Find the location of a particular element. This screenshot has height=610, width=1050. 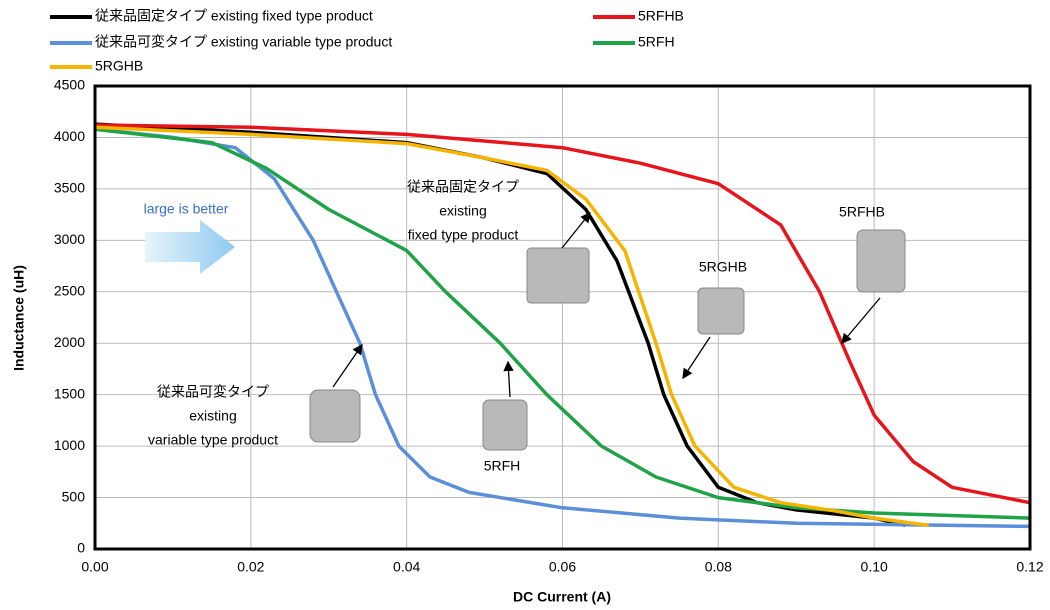

y-tick-label: 2000 is located at coordinates (69, 342).